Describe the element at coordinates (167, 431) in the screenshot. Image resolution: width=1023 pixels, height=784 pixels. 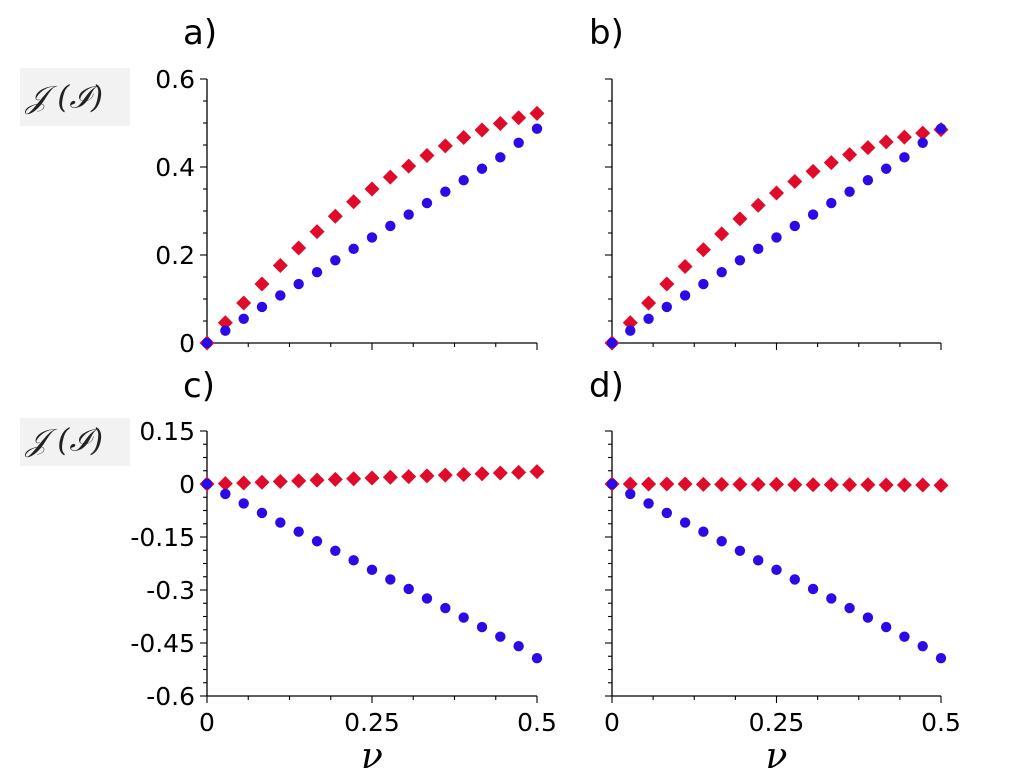
I see `y-tick-label: 0.15` at that location.